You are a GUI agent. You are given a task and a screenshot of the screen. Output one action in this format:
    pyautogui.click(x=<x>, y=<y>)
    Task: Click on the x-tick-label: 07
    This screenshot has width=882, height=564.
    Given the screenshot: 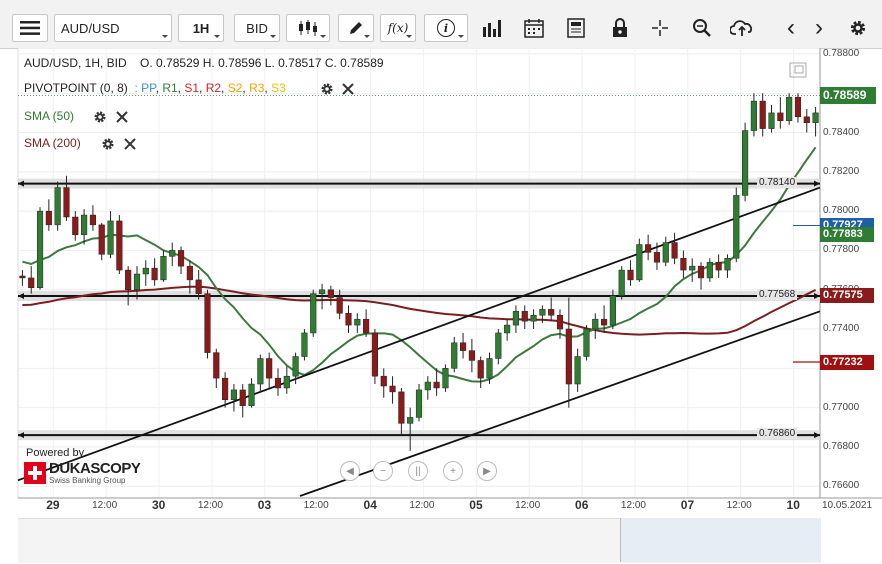 What is the action you would take?
    pyautogui.click(x=687, y=505)
    